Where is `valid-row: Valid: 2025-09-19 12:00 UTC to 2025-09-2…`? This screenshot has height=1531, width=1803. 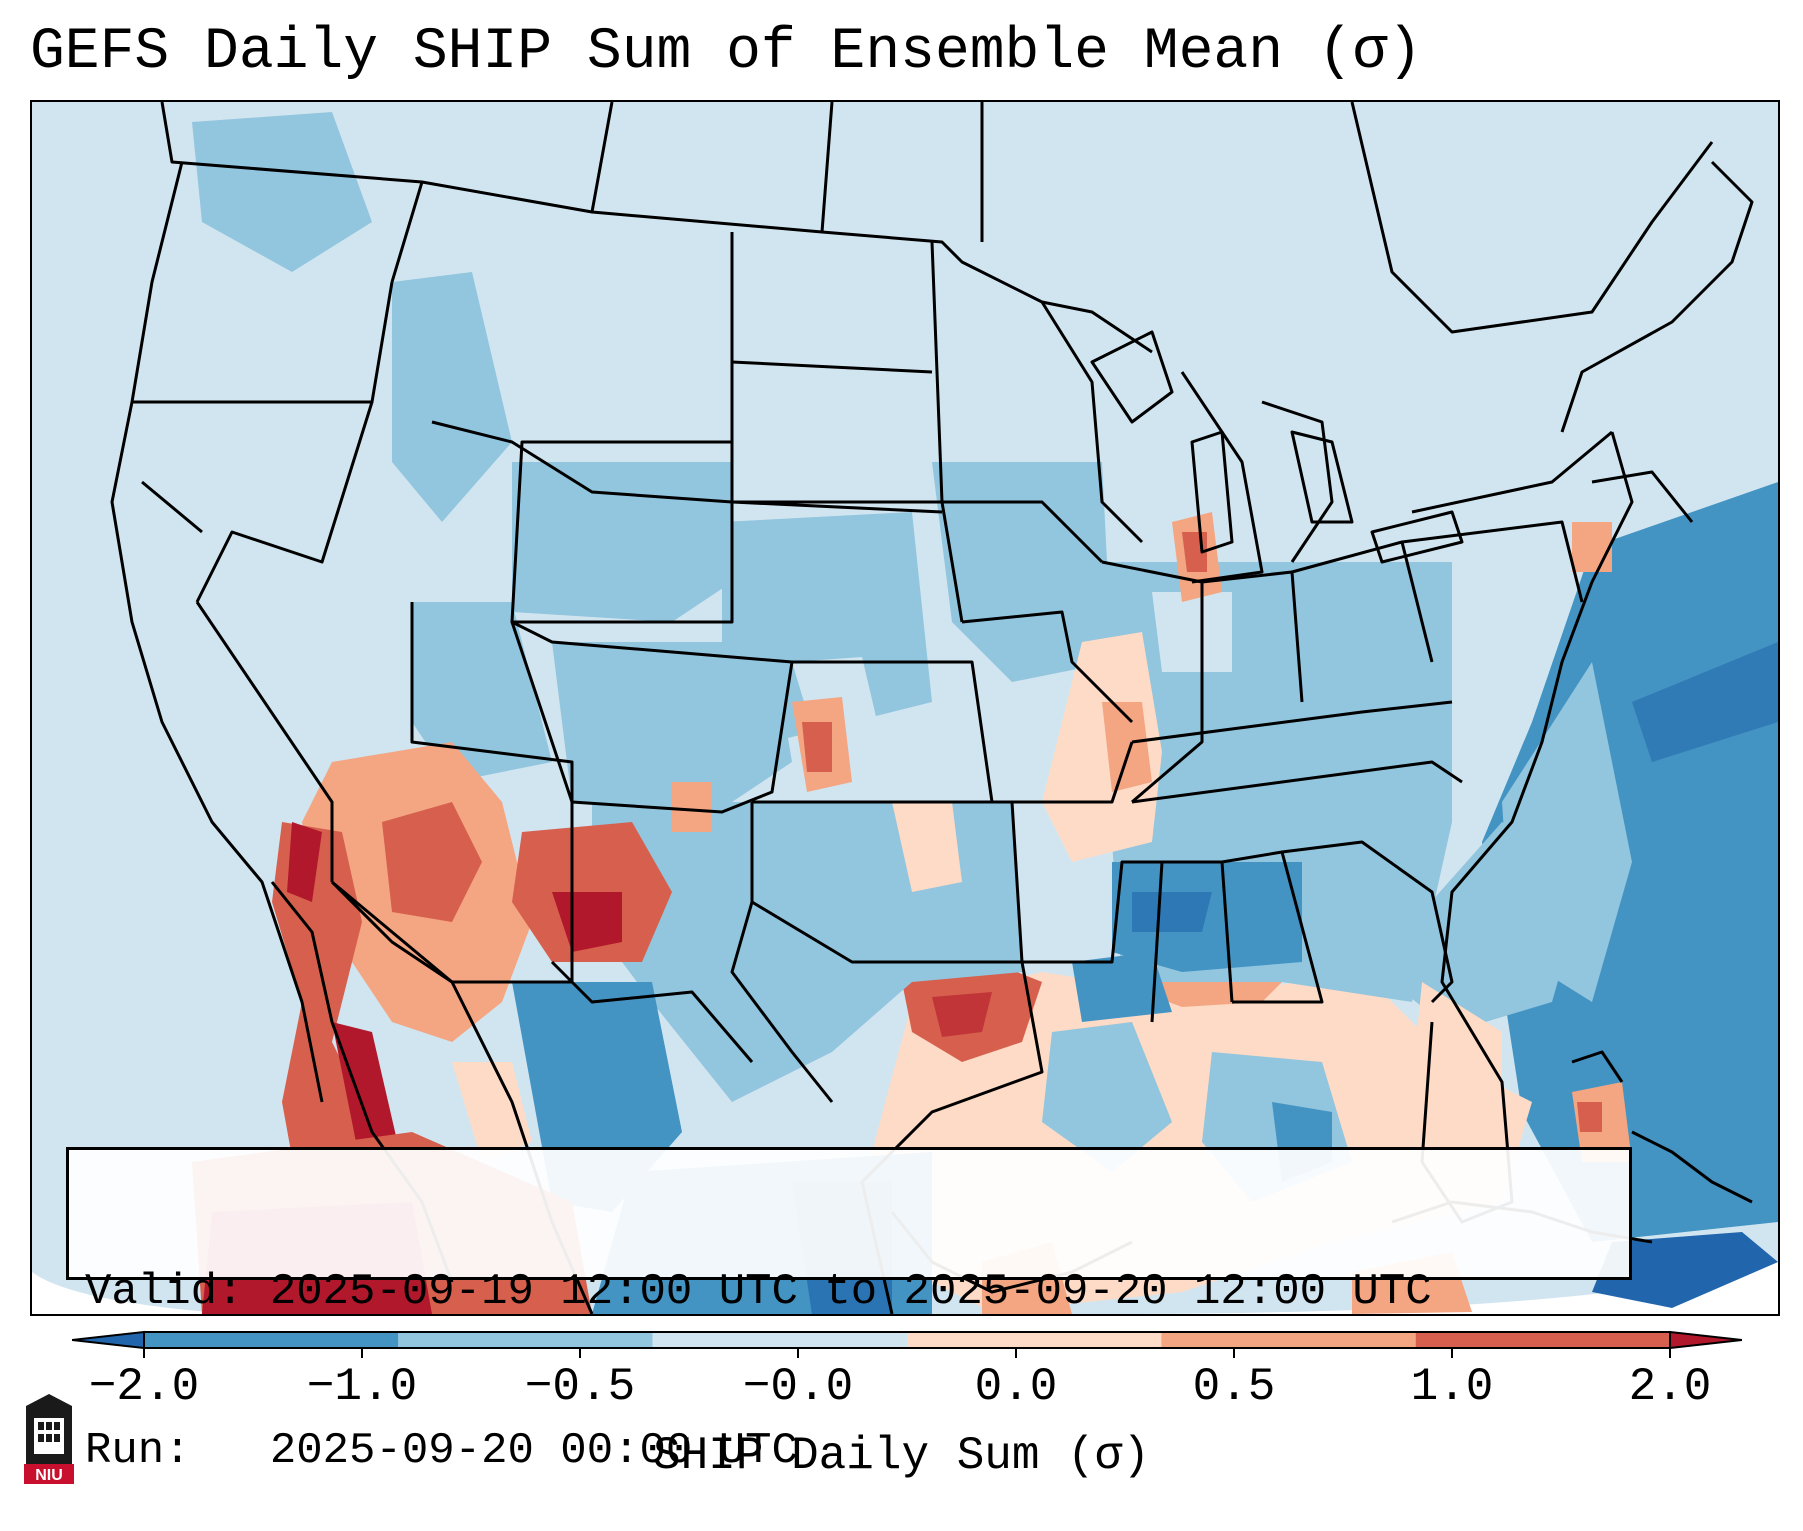
valid-row: Valid: 2025-09-19 12:00 UTC to 2025-09-2… is located at coordinates (849, 1292).